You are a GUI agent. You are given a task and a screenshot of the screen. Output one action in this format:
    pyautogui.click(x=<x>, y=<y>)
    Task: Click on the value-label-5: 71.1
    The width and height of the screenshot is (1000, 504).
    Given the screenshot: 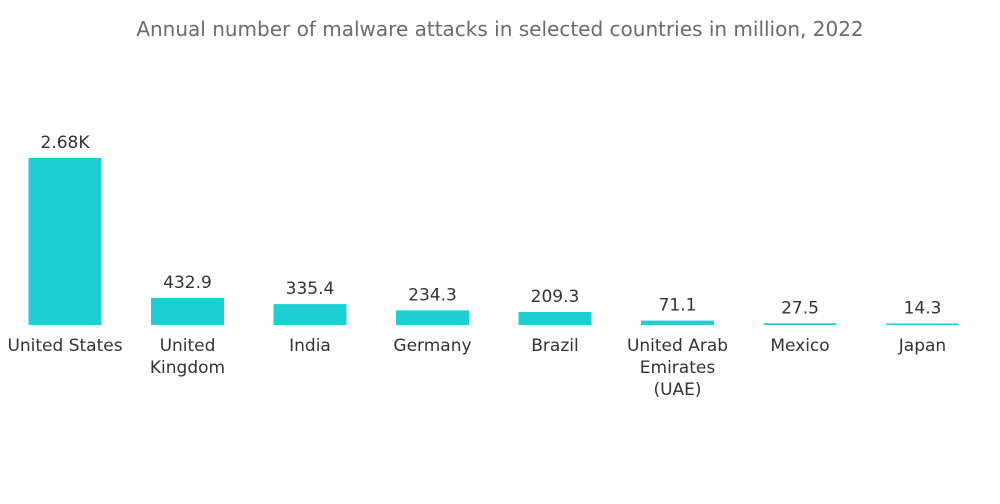 What is the action you would take?
    pyautogui.click(x=678, y=306)
    